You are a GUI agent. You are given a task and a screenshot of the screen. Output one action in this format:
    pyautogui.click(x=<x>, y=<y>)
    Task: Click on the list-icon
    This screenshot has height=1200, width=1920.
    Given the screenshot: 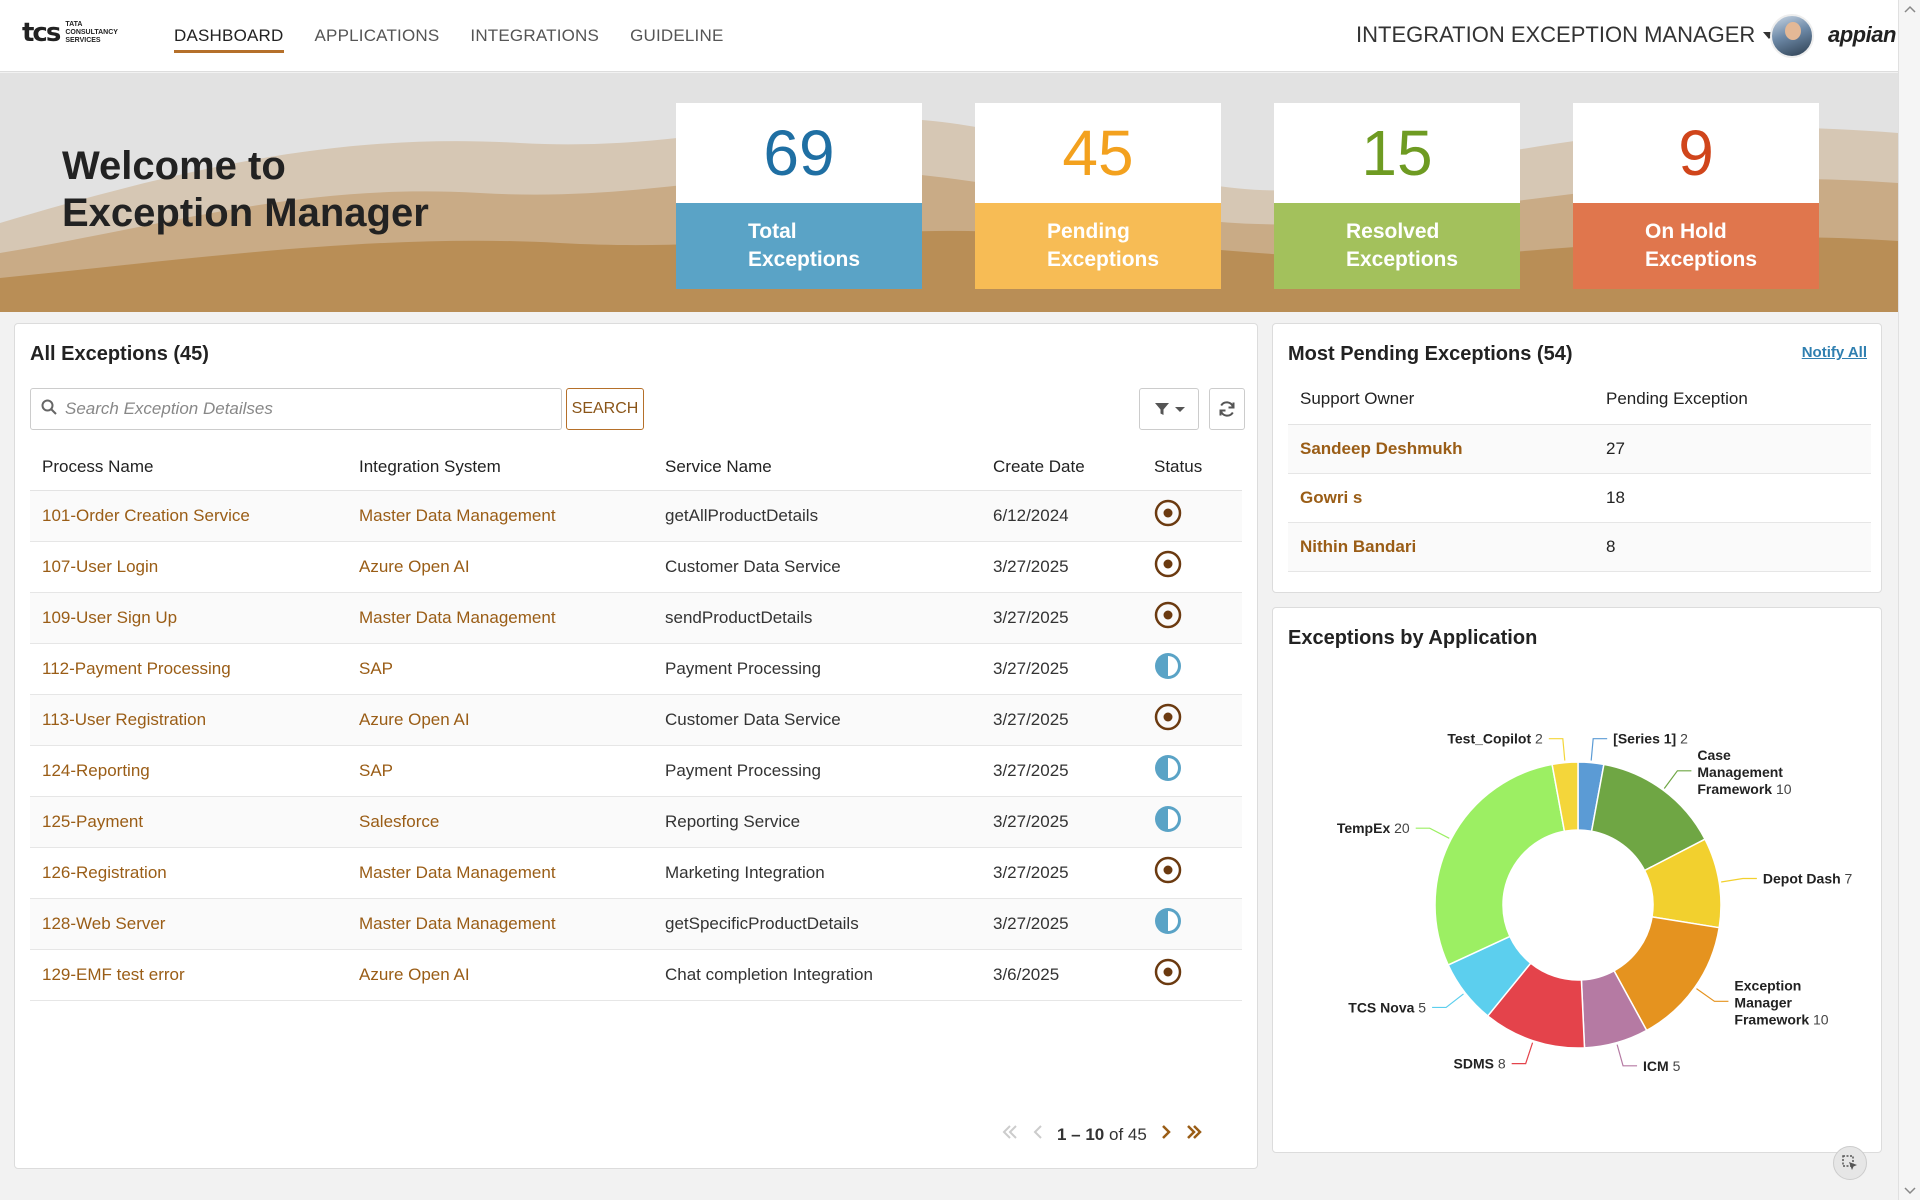 What is the action you would take?
    pyautogui.click(x=705, y=186)
    